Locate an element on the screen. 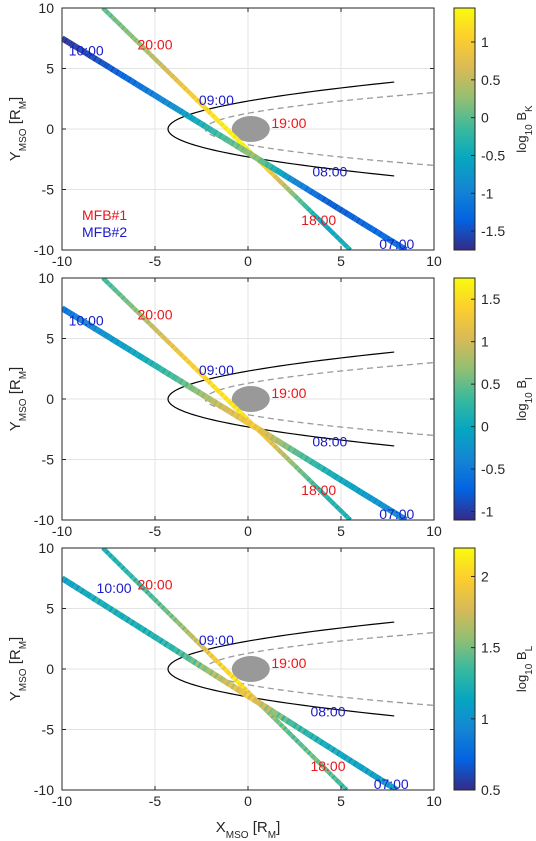 Image resolution: width=536 pixels, height=841 pixels. time-label: 07:00 is located at coordinates (396, 514).